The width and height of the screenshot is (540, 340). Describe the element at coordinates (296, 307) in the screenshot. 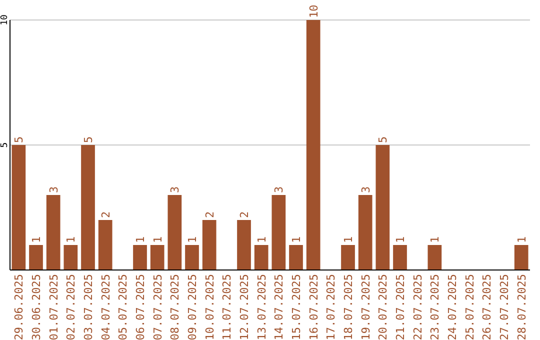

I see `x-tick-label: 15.07.2025` at that location.